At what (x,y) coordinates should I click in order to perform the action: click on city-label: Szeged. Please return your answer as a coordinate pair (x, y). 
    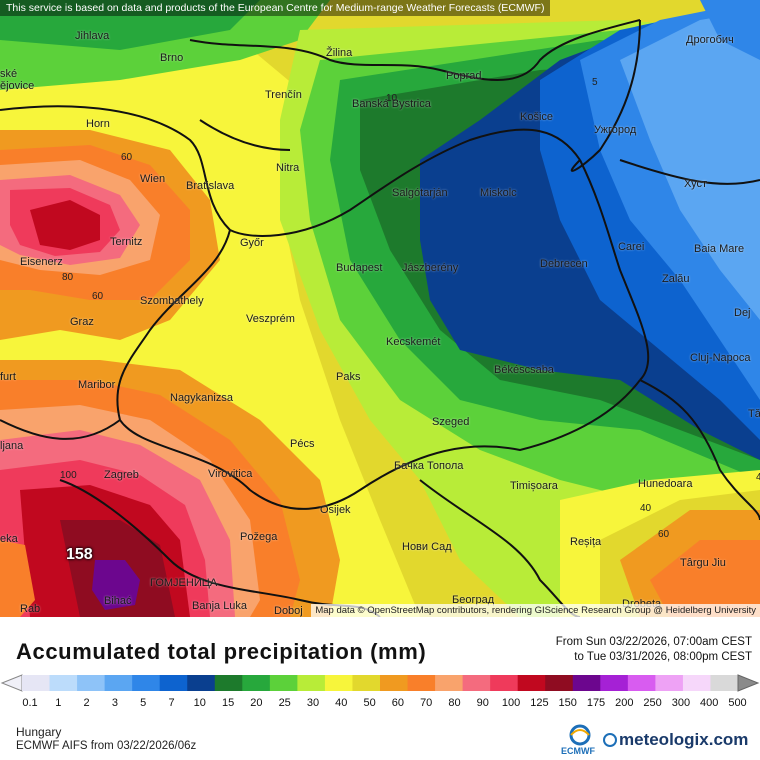
    Looking at the image, I should click on (451, 422).